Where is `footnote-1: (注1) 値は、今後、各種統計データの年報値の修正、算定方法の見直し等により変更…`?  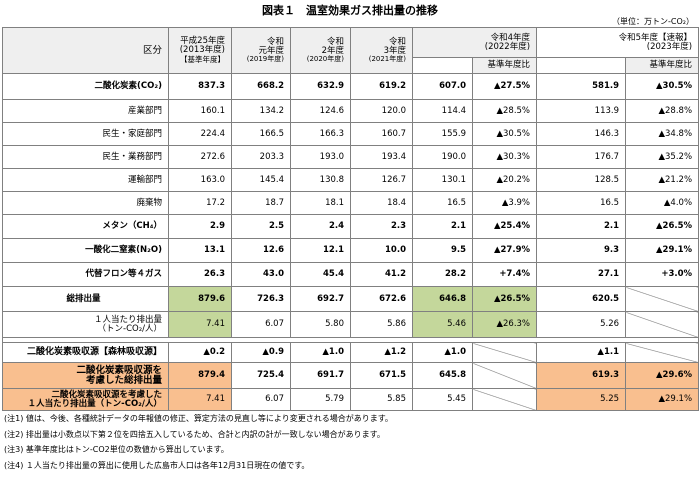 footnote-1: (注1) 値は、今後、各種統計データの年報値の修正、算定方法の見直し等により変更… is located at coordinates (198, 418).